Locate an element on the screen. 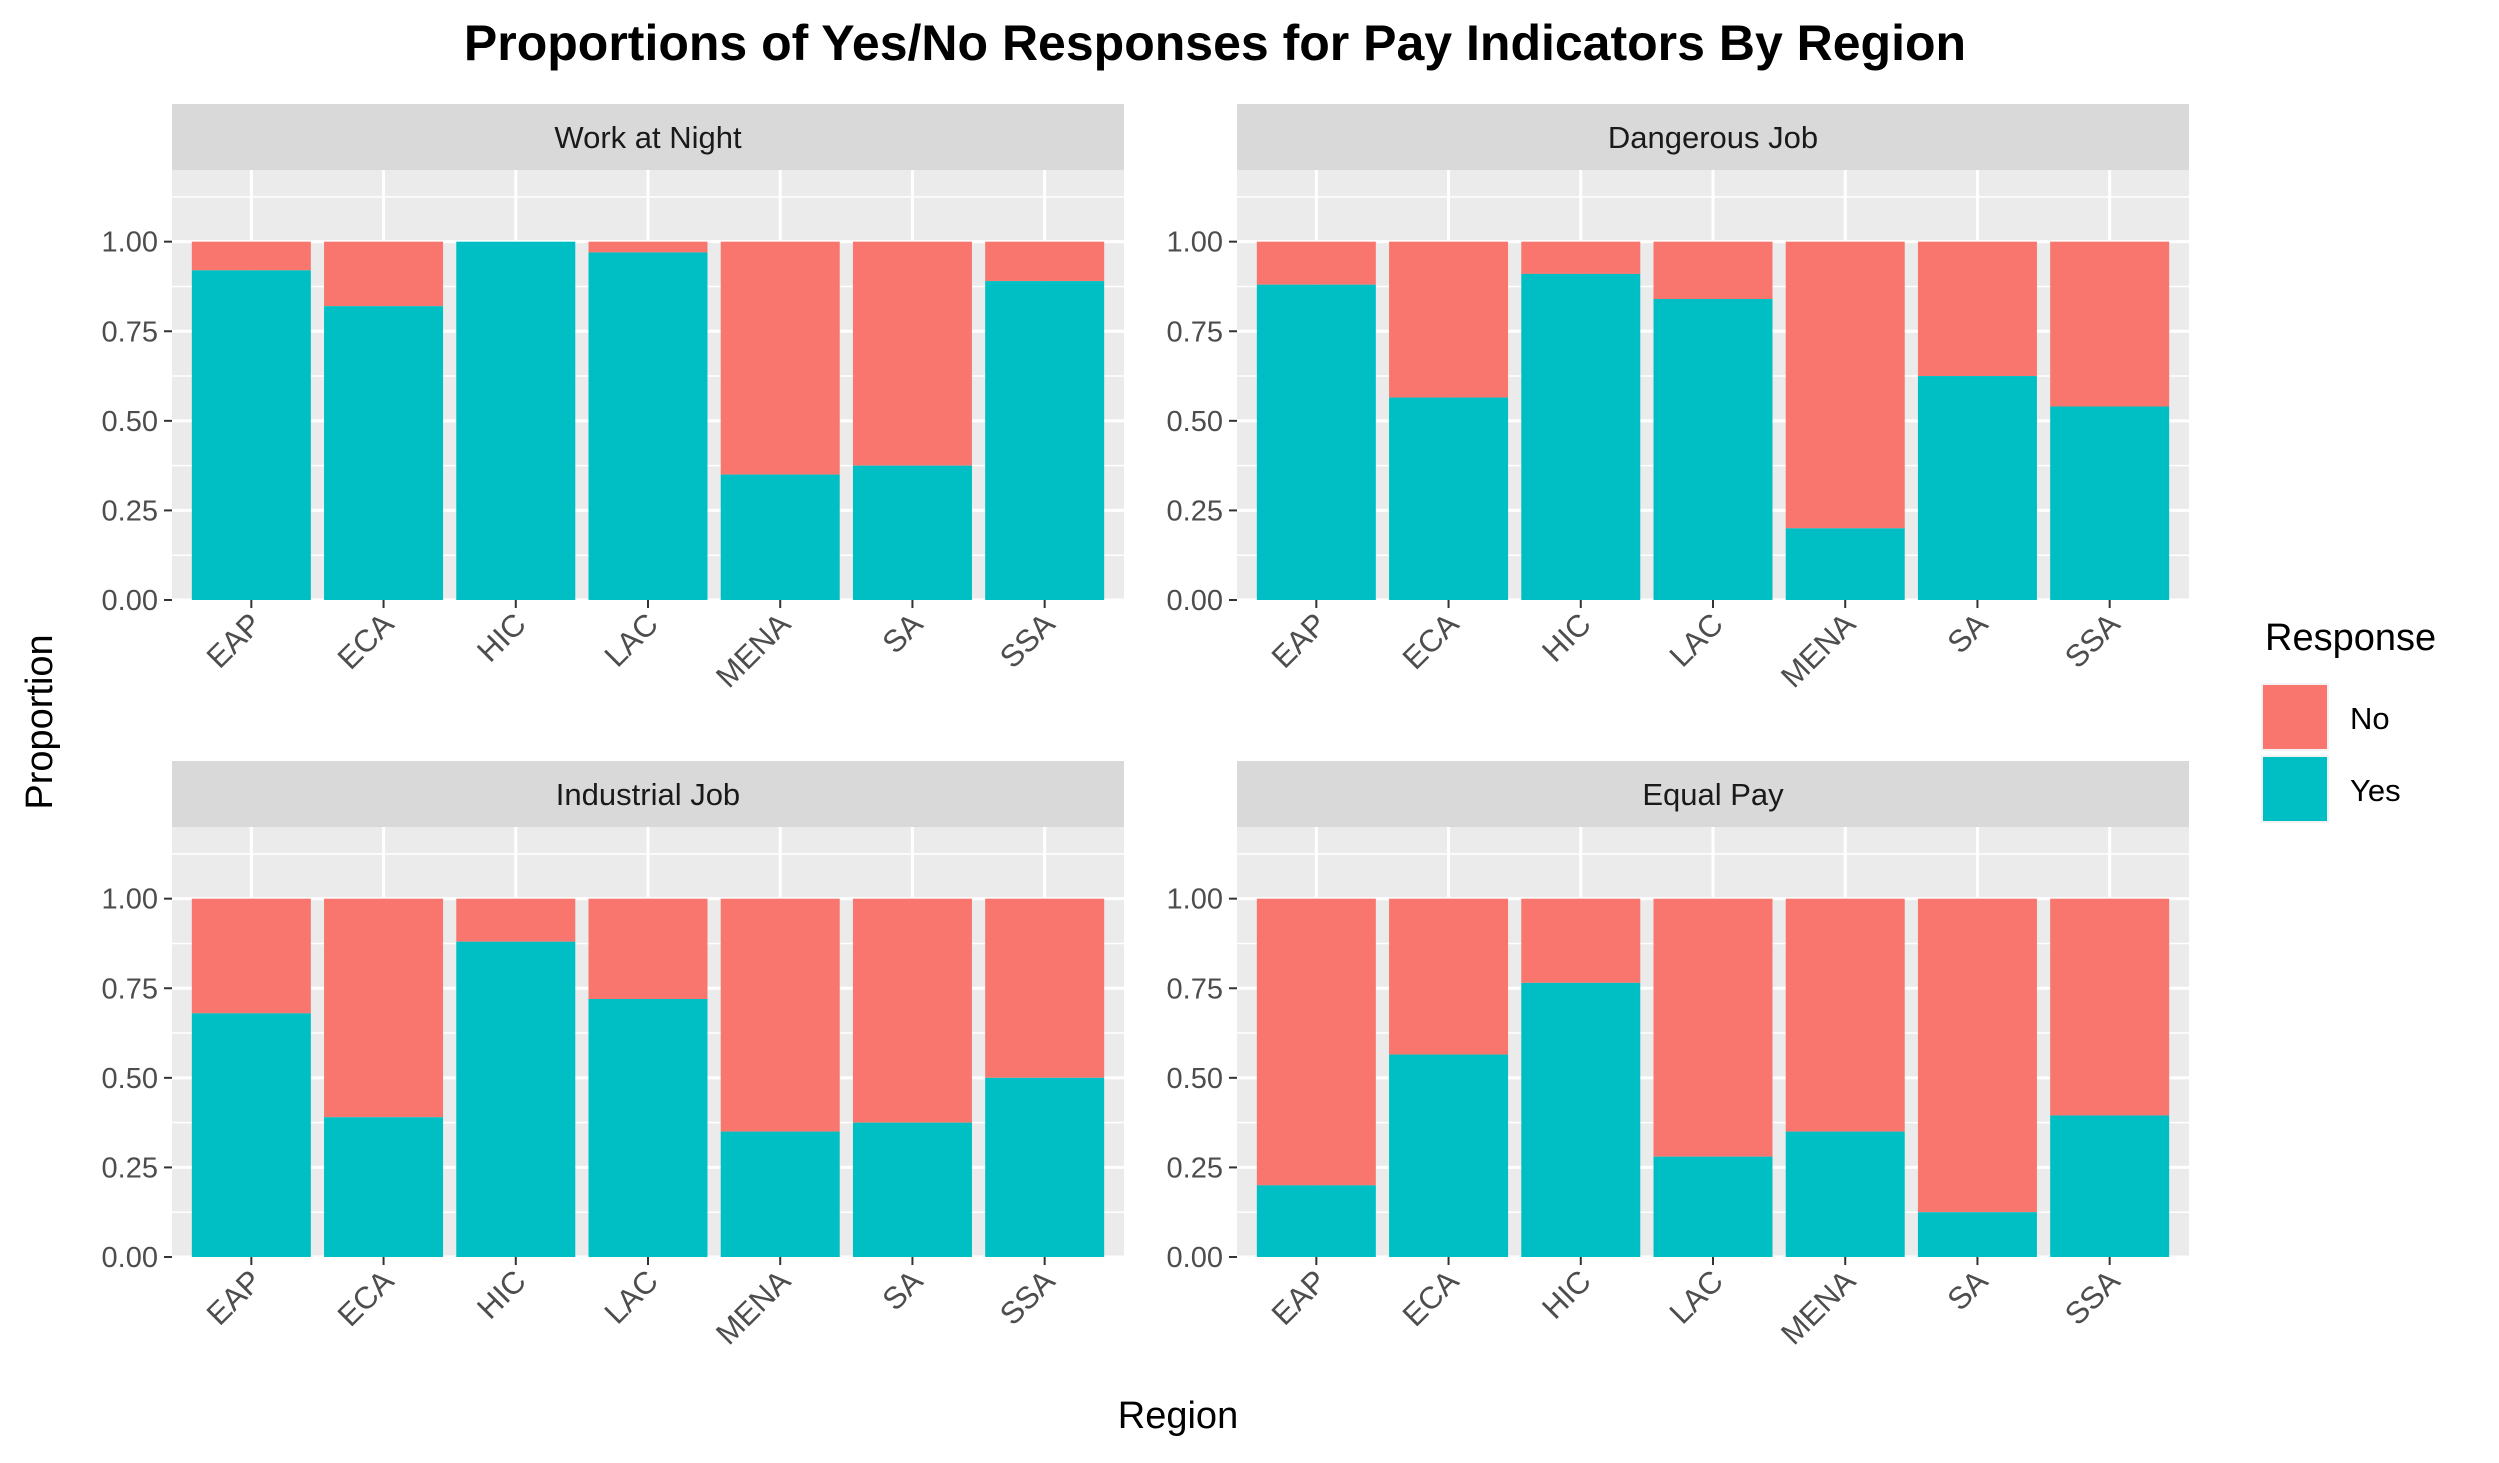 The height and width of the screenshot is (1463, 2499). facet-strip-label: Industrial Job is located at coordinates (648, 794).